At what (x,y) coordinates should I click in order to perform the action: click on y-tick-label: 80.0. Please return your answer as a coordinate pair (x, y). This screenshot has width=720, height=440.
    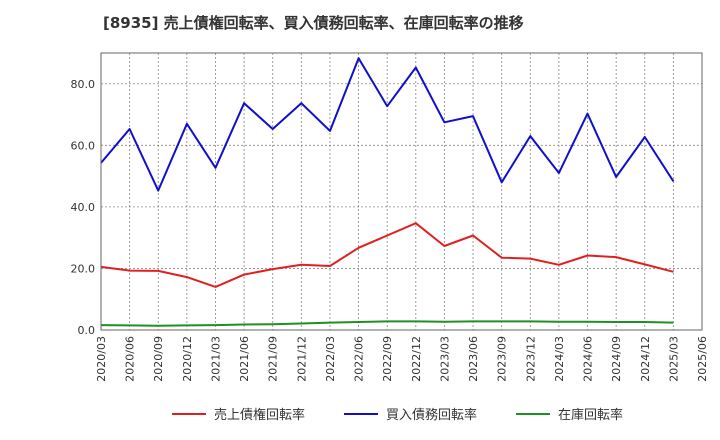
    Looking at the image, I should click on (83, 84).